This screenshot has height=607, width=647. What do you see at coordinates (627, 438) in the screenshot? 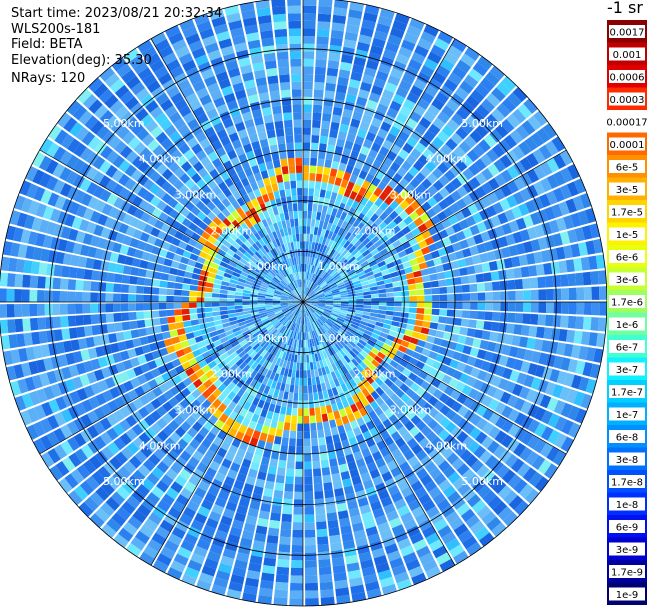
I see `colorbar-tick-label: 6e-8` at bounding box center [627, 438].